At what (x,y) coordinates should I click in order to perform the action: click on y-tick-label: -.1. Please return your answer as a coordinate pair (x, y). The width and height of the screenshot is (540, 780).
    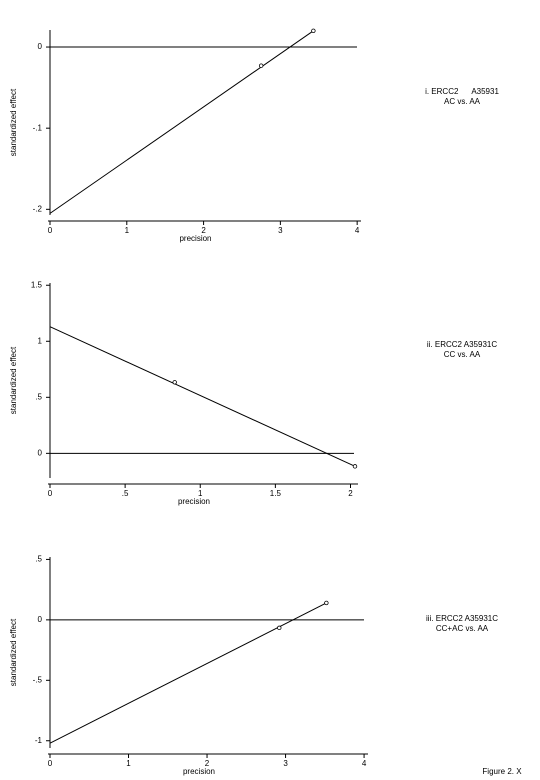
    Looking at the image, I should click on (38, 127).